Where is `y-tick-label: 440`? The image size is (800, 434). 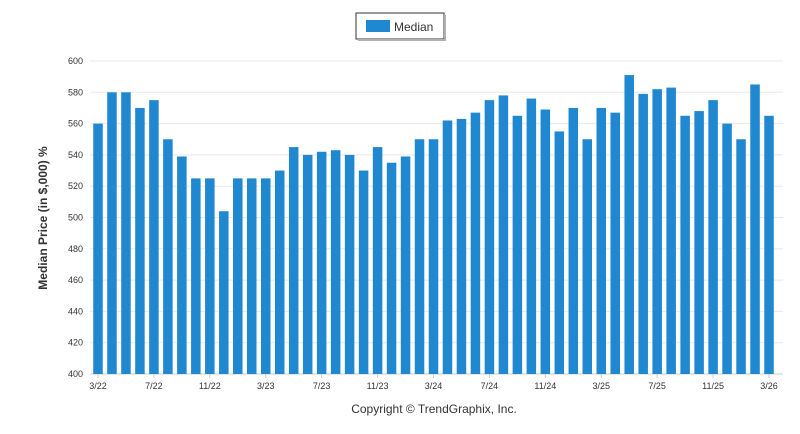
y-tick-label: 440 is located at coordinates (75, 311).